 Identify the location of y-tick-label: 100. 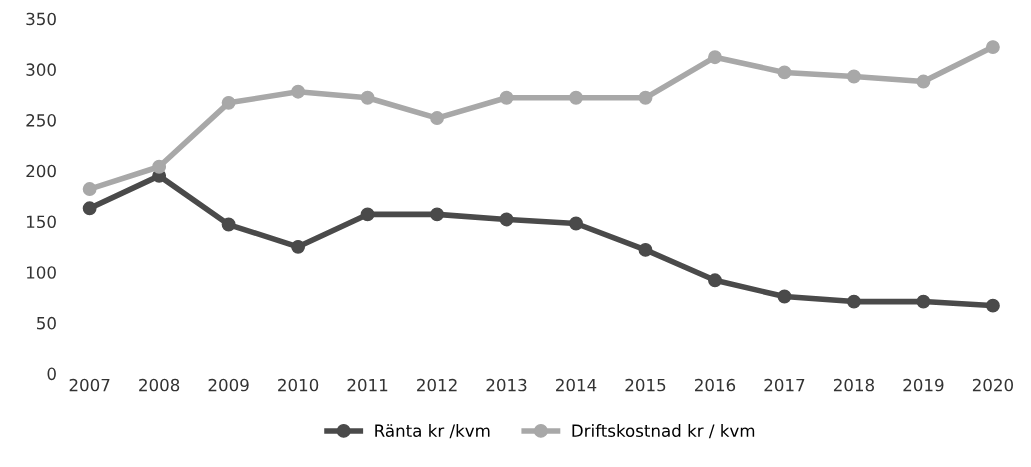
(41, 272).